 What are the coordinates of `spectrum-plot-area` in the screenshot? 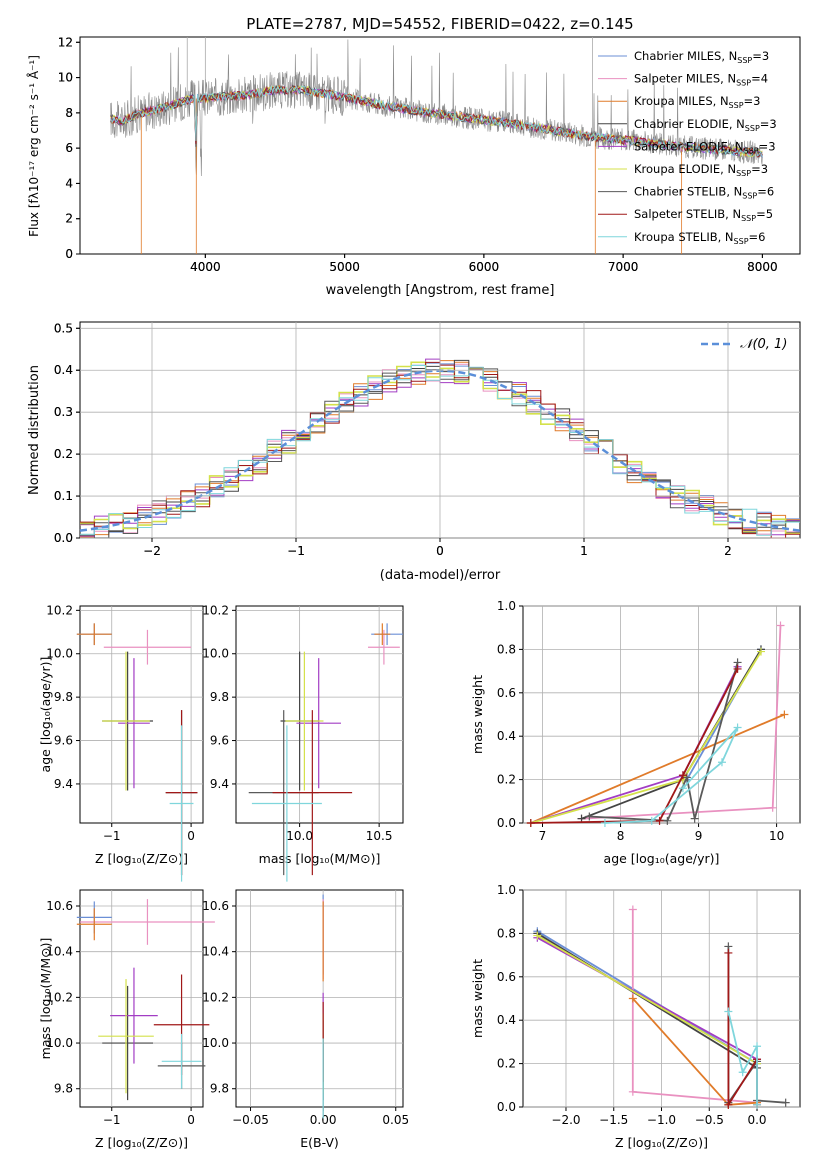 It's located at (436, 145).